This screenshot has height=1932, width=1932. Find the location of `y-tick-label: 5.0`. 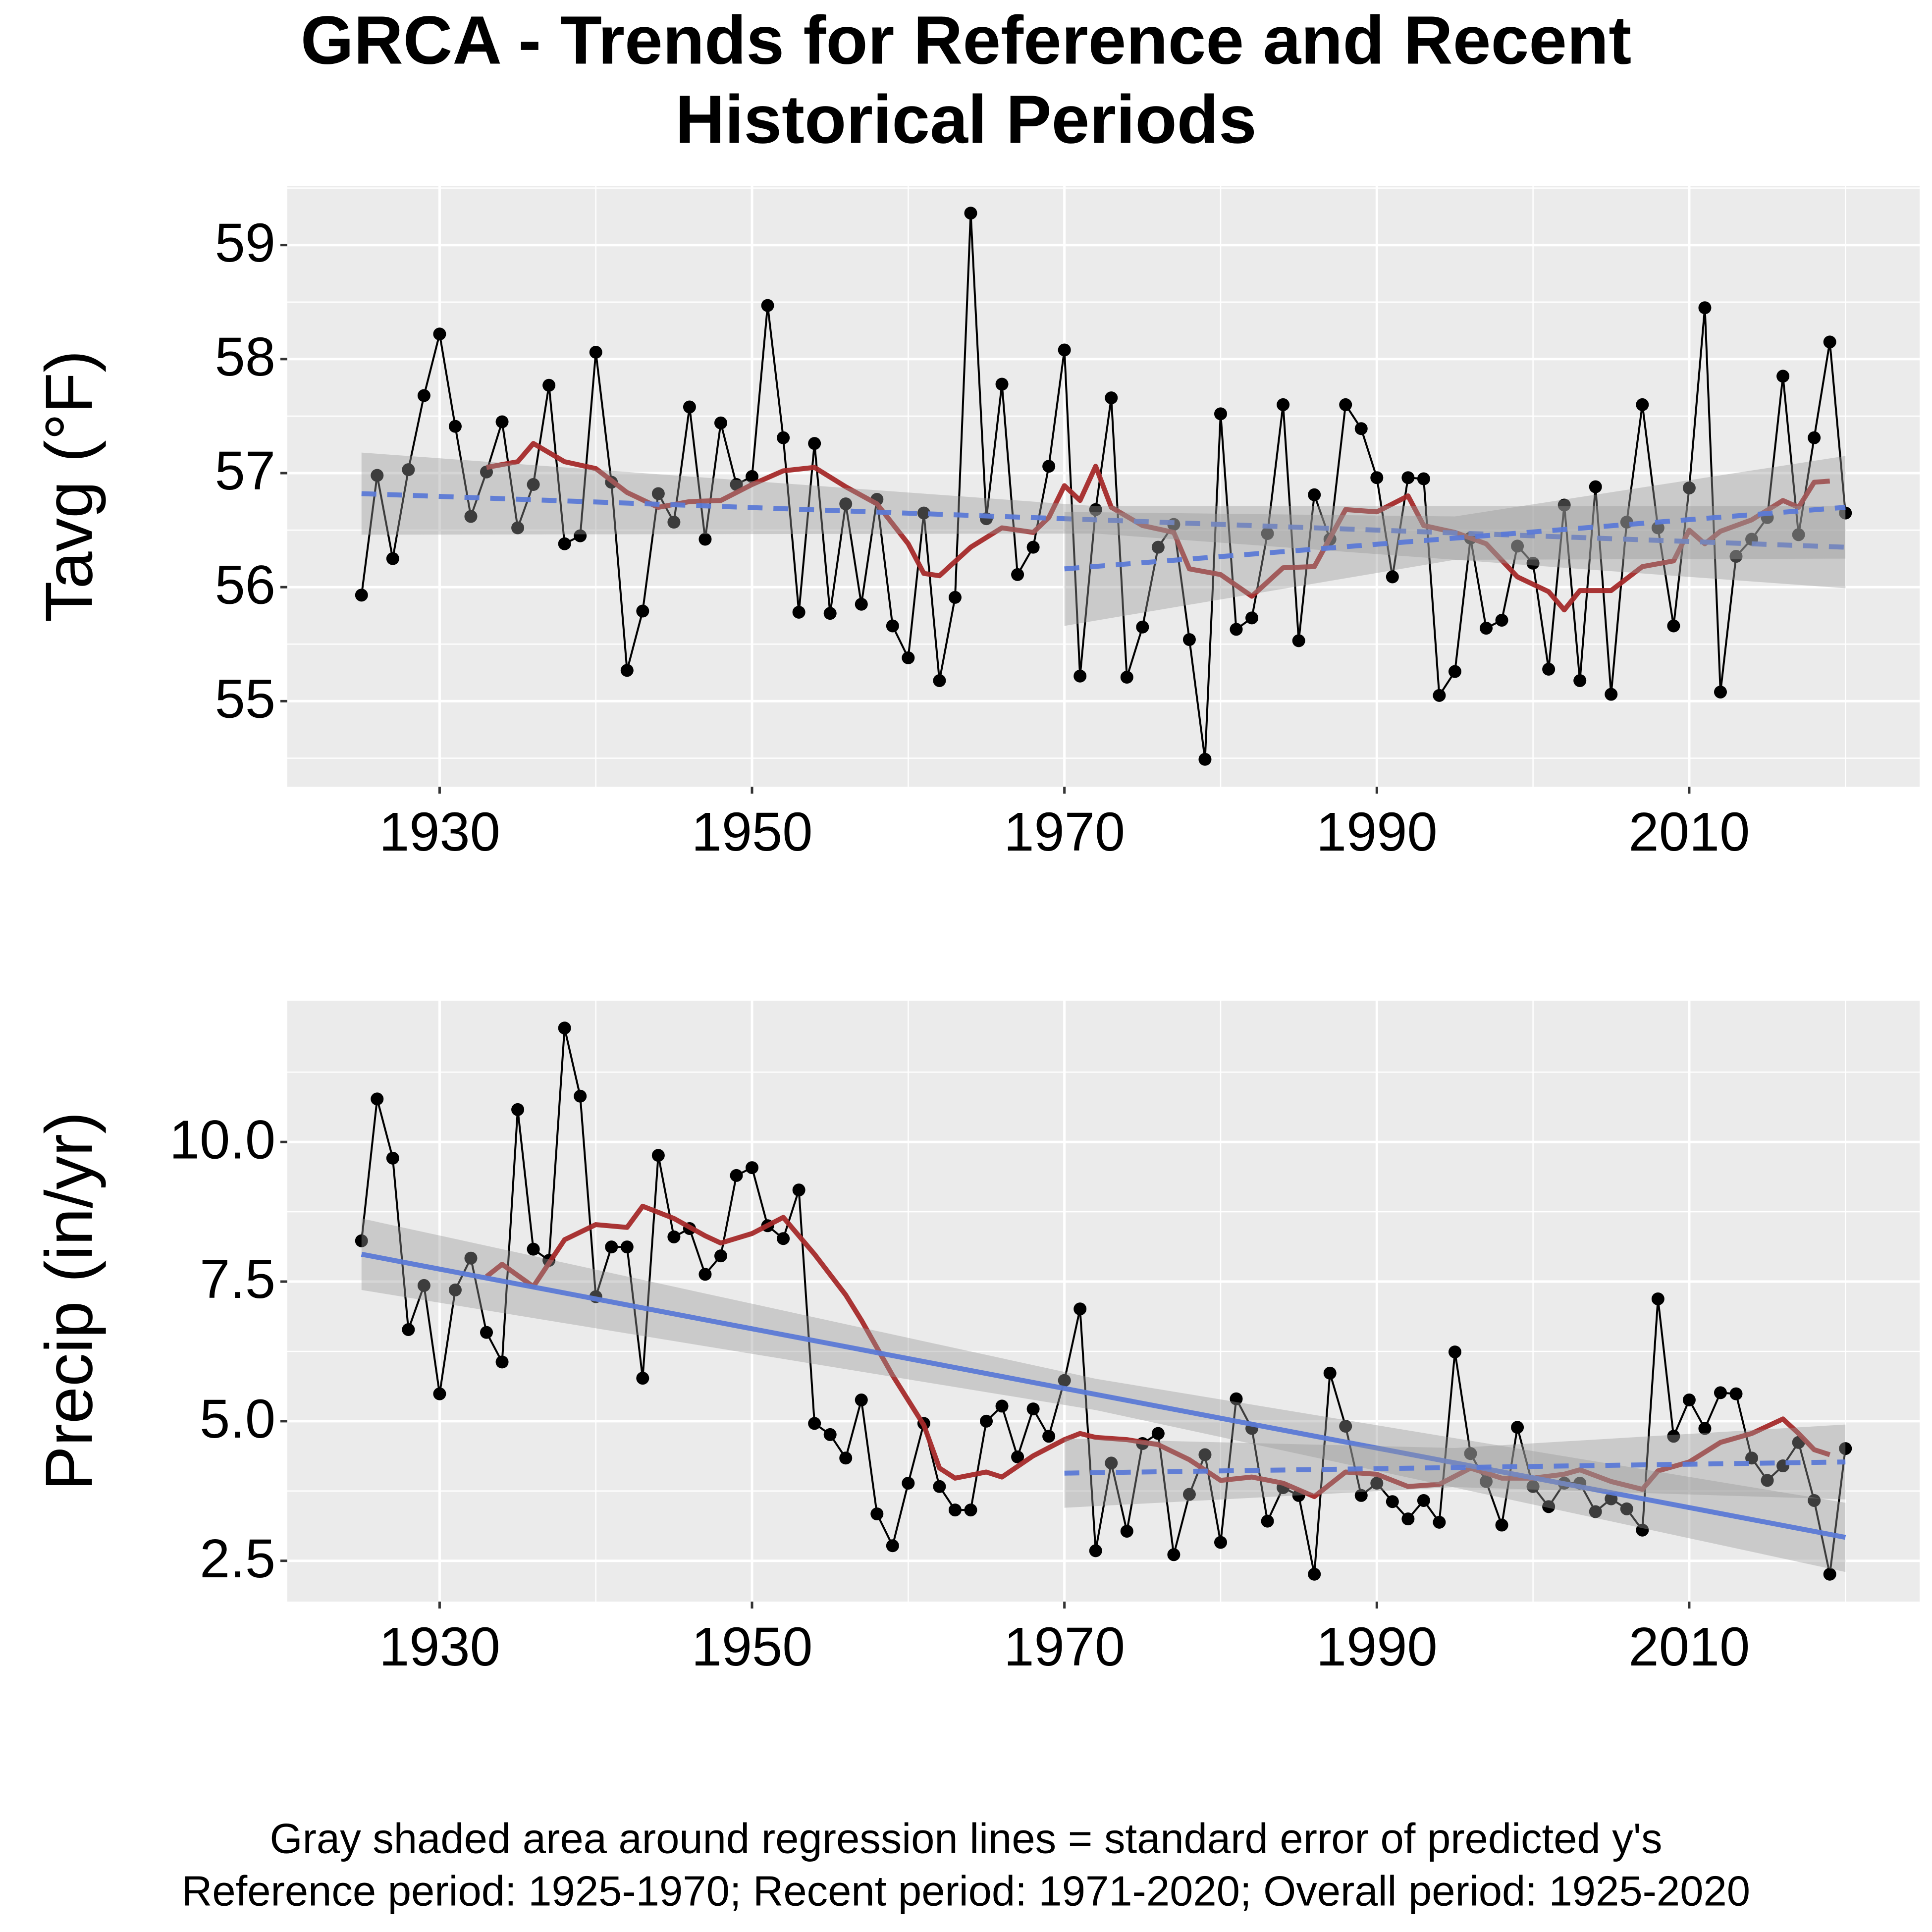

y-tick-label: 5.0 is located at coordinates (237, 1419).